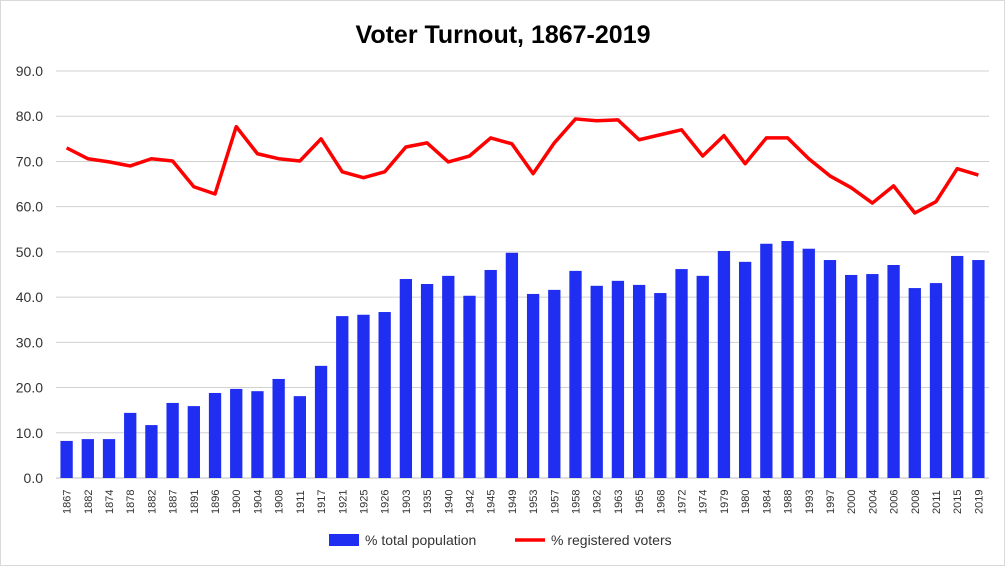 This screenshot has width=1005, height=572. I want to click on x-tick-label: 1993, so click(810, 502).